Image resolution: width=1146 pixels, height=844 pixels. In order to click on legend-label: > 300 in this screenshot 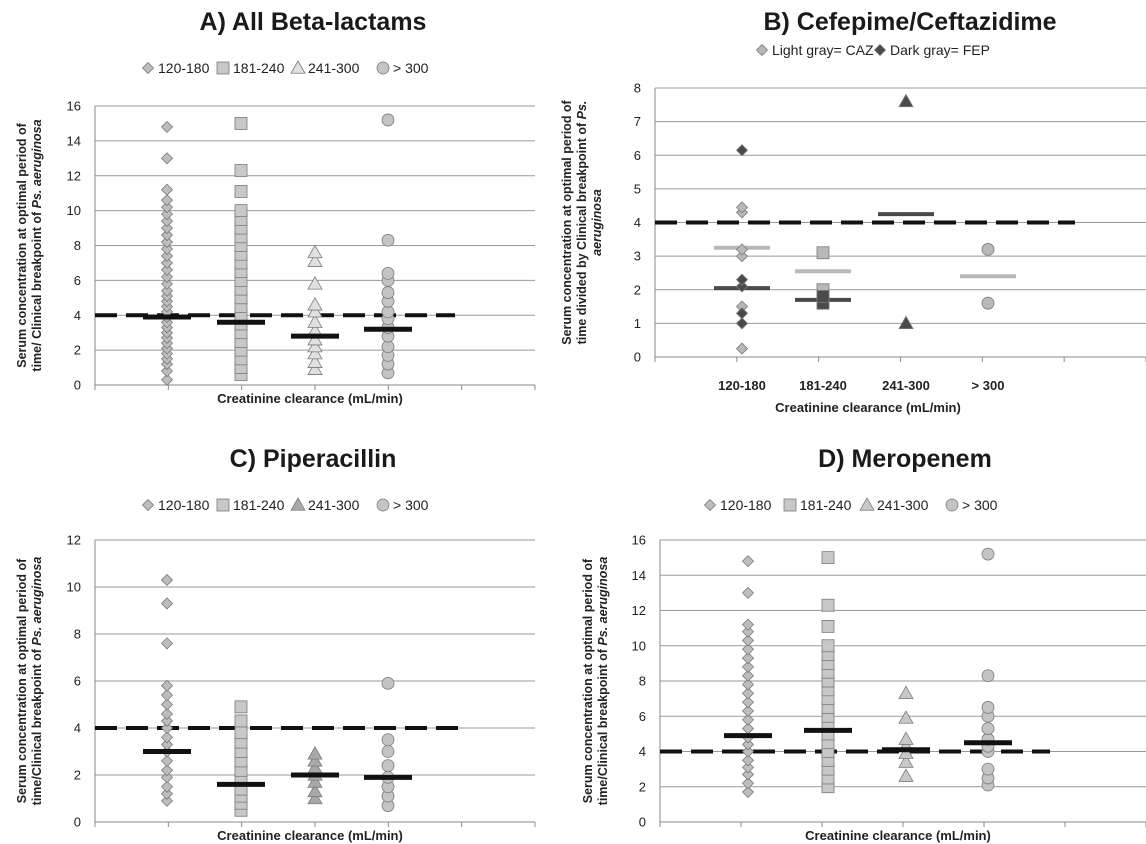, I will do `click(411, 505)`.